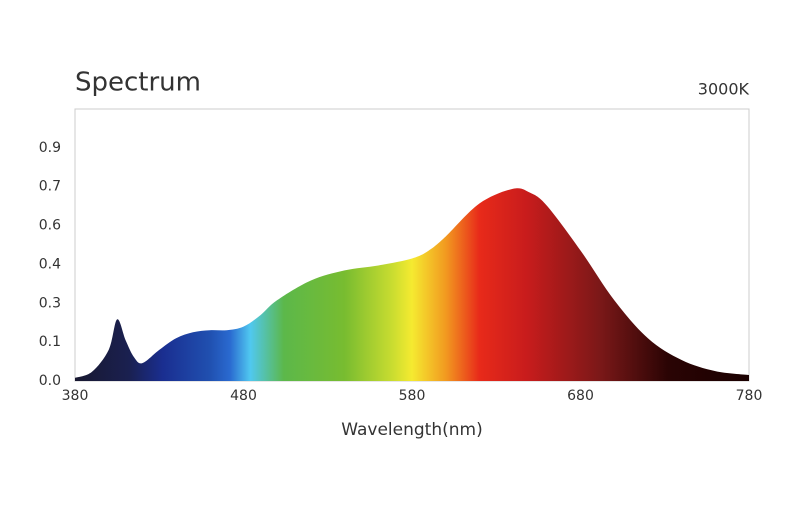  I want to click on x-tick-label: 580, so click(412, 396).